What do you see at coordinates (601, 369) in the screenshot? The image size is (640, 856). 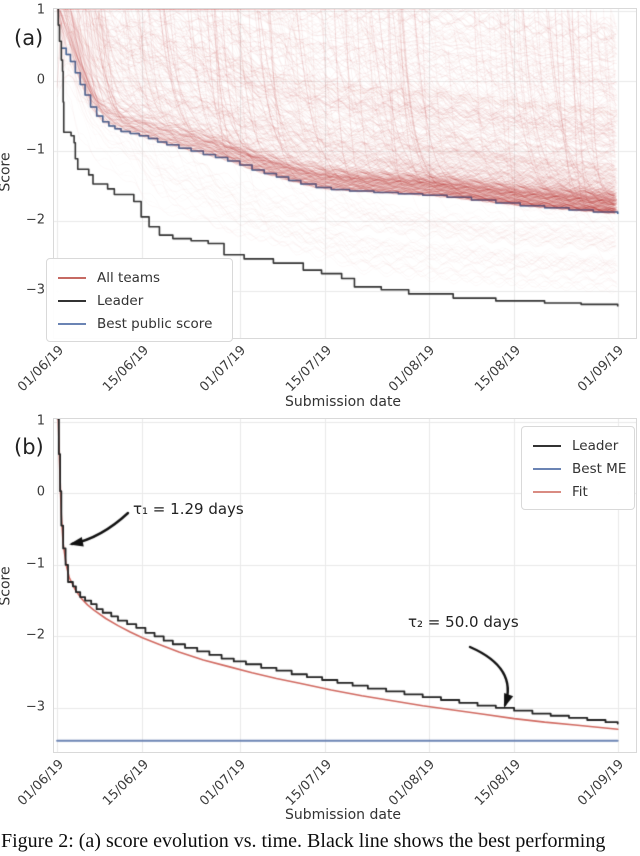 I see `panel-a-xtick: 01/09/19` at bounding box center [601, 369].